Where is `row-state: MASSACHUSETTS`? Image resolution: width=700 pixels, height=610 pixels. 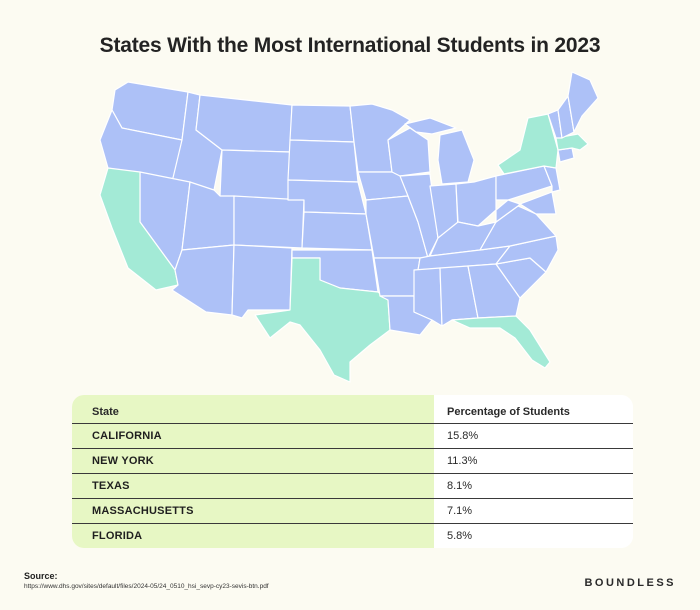
row-state: MASSACHUSETTS is located at coordinates (143, 511).